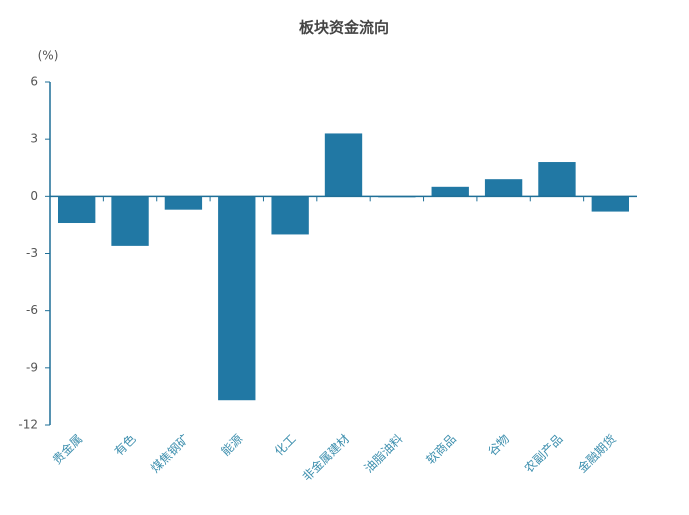 This screenshot has width=689, height=515. Describe the element at coordinates (28, 425) in the screenshot. I see `y-tick-label: -12` at that location.